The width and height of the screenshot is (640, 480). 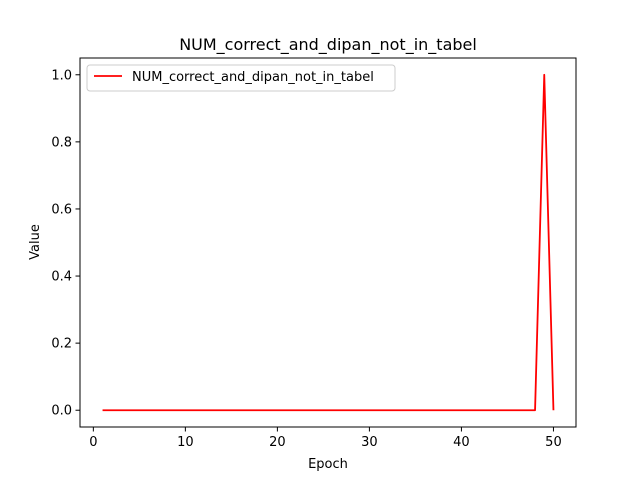 What do you see at coordinates (61, 209) in the screenshot?
I see `y-tick-label: 0.6` at bounding box center [61, 209].